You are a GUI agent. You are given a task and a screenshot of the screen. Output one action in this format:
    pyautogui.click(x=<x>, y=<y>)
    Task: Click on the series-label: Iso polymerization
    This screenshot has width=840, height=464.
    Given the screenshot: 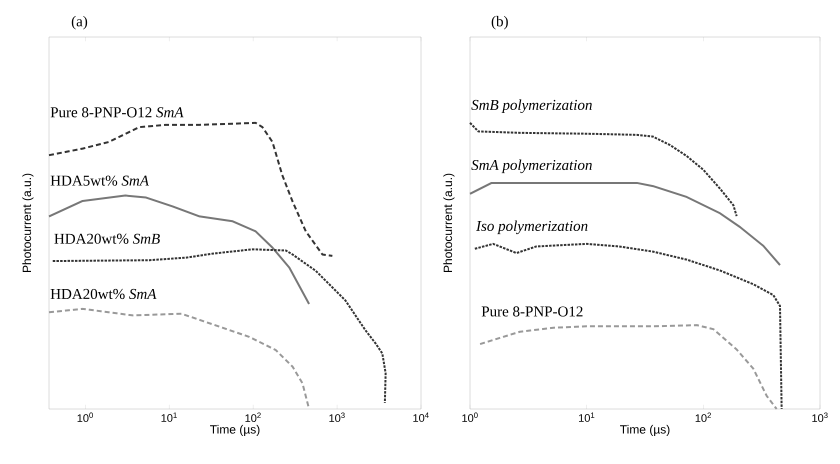 What is the action you would take?
    pyautogui.click(x=532, y=227)
    